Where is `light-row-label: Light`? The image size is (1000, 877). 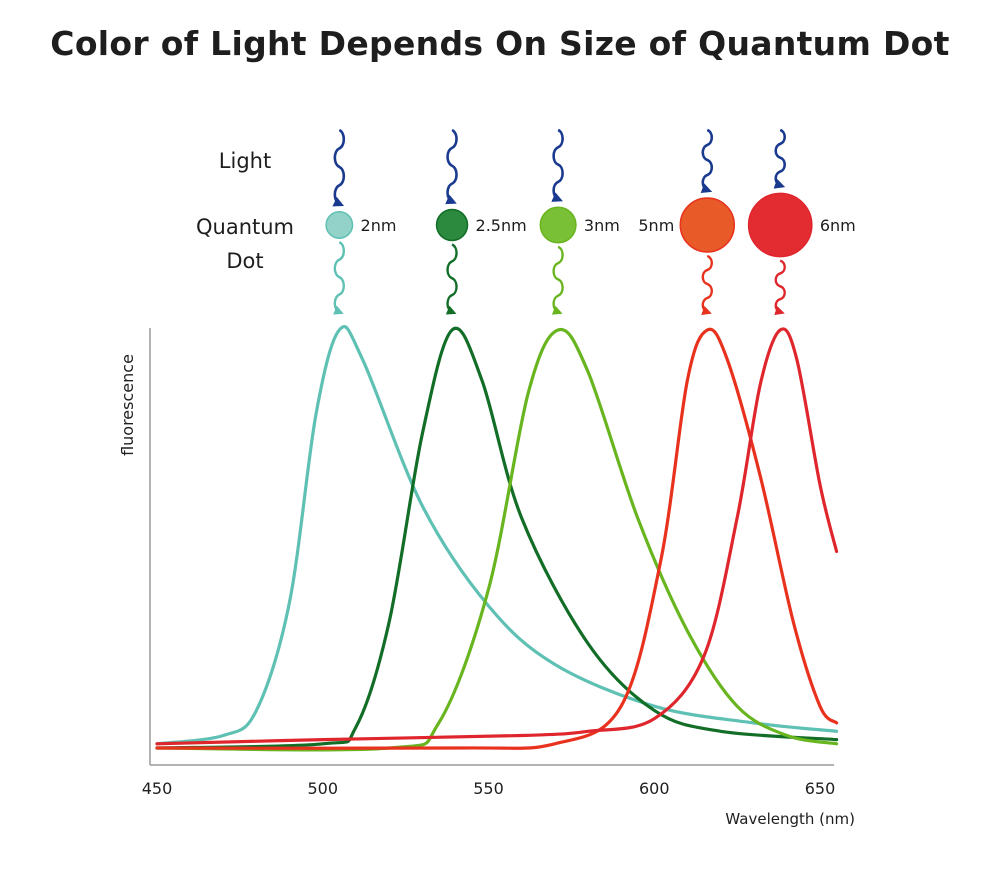
light-row-label: Light is located at coordinates (245, 161).